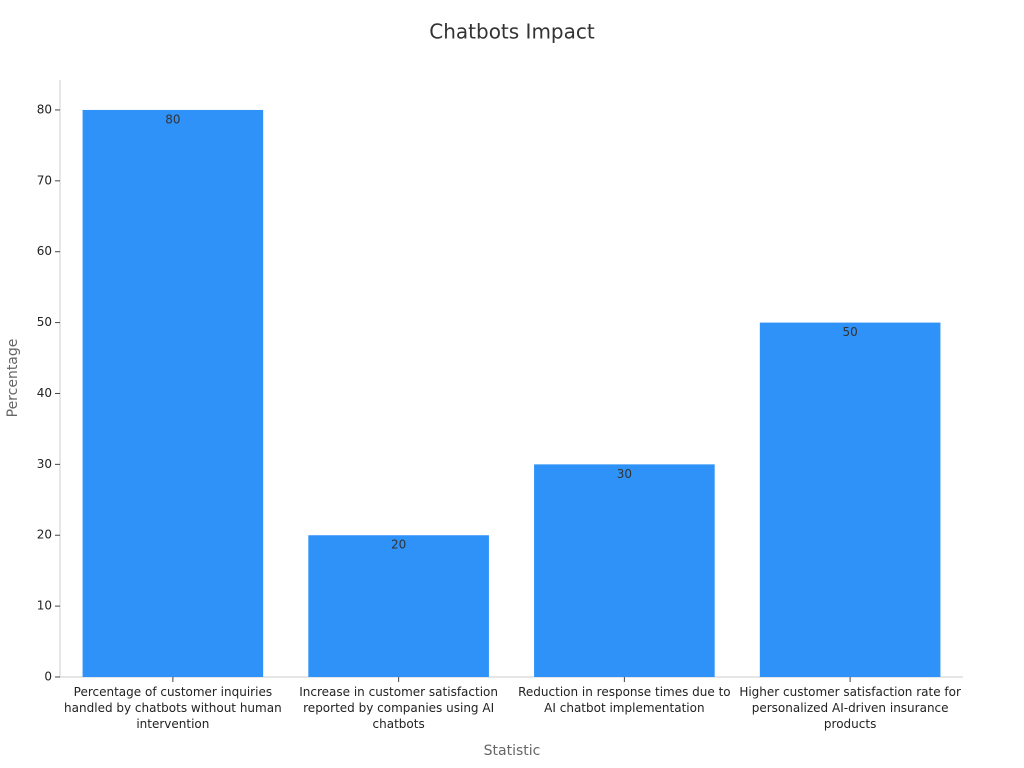 This screenshot has height=768, width=1024. I want to click on value-label: 80, so click(172, 119).